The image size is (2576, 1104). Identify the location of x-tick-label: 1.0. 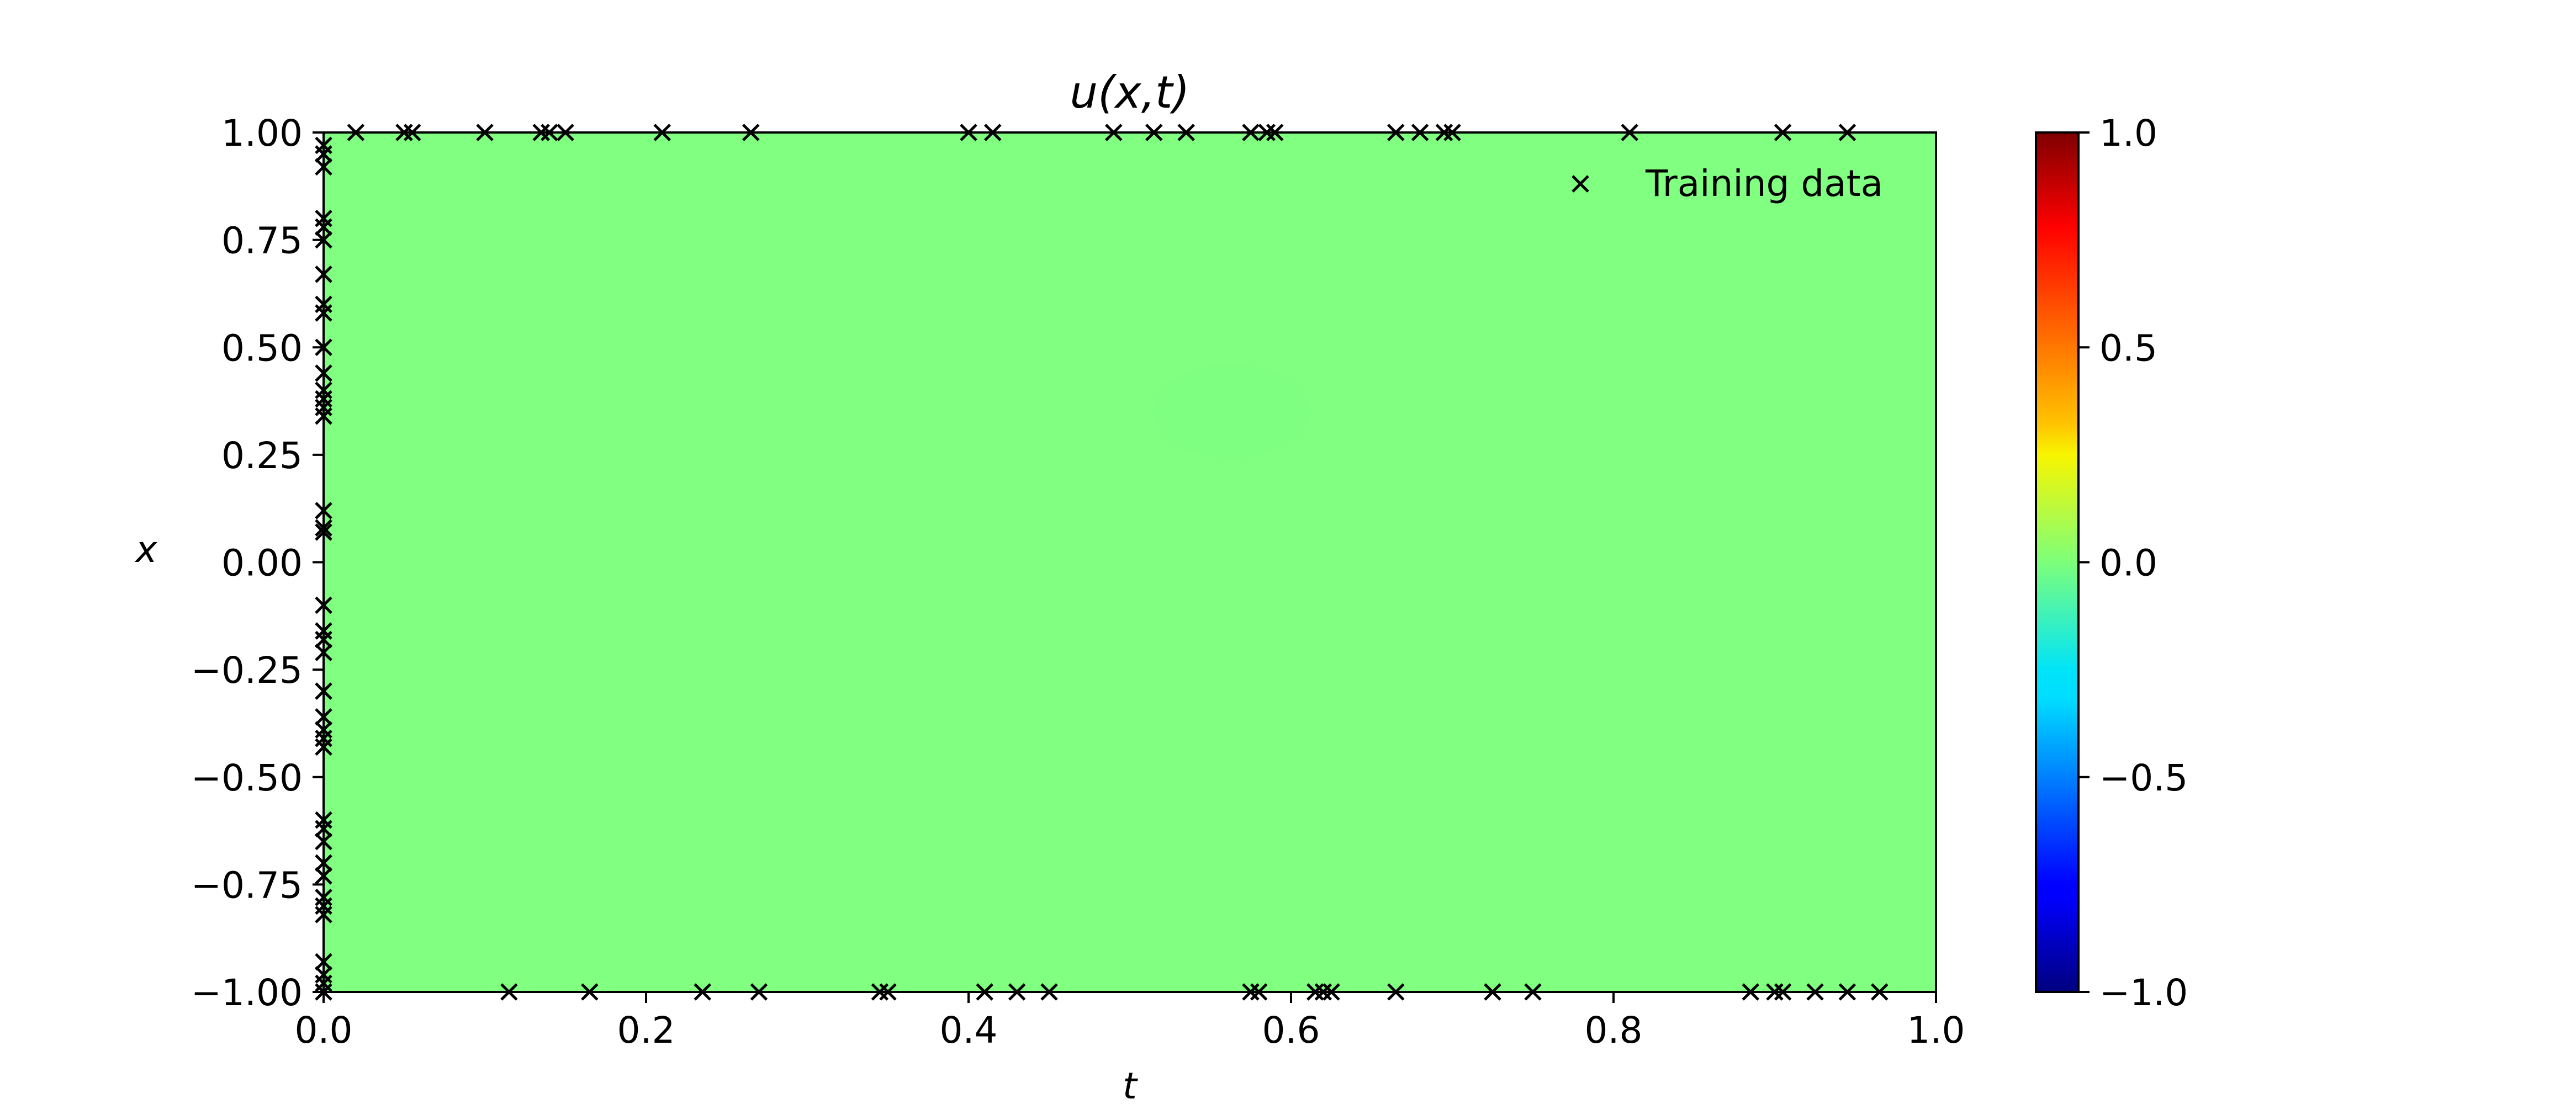
(1936, 1030).